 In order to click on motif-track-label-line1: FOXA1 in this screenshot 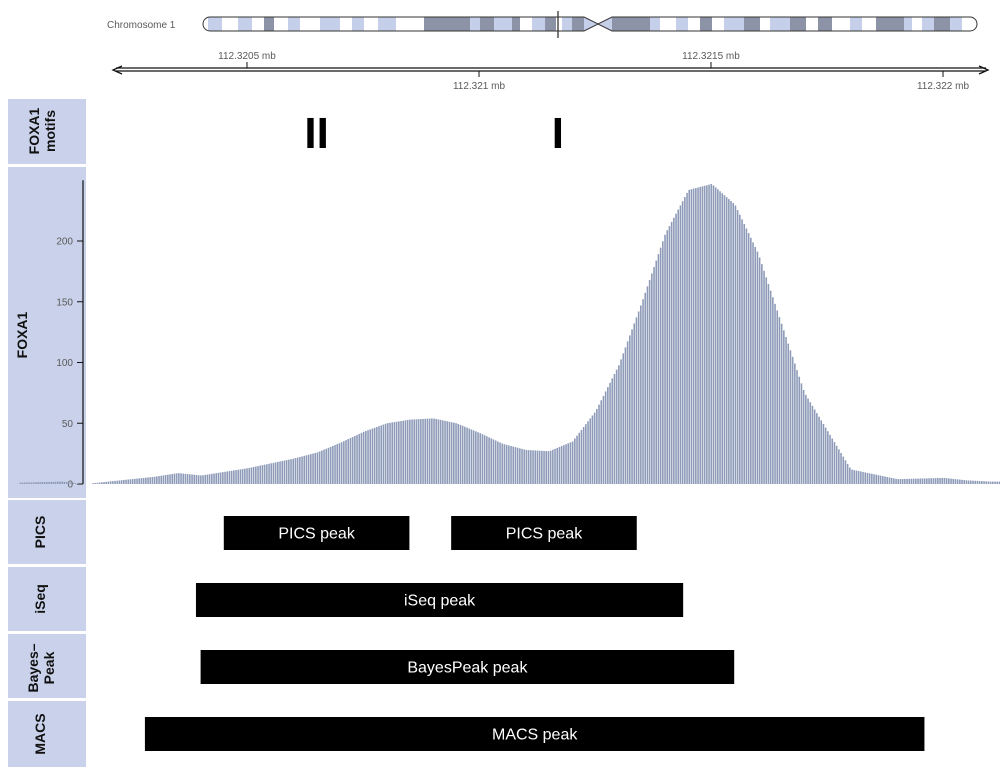, I will do `click(34, 130)`.